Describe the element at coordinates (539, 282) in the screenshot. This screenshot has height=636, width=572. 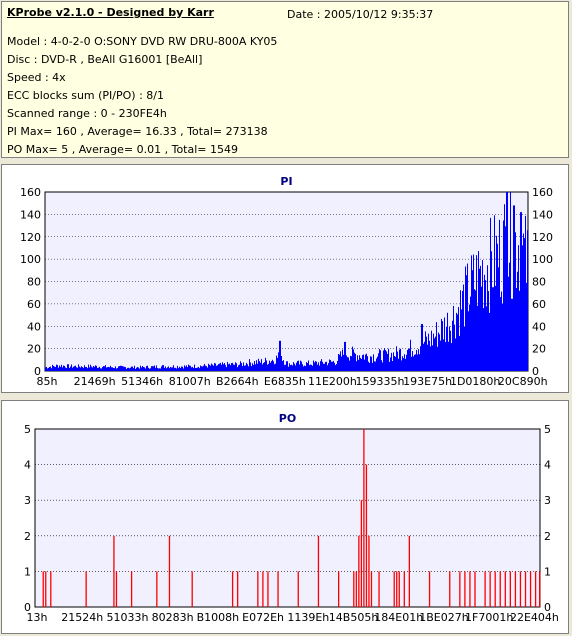
I see `y-tick-right: 80` at that location.